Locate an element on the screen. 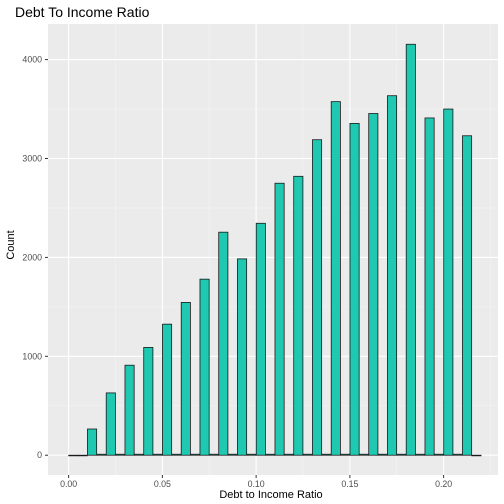  x-tick-label: 0.15 is located at coordinates (349, 484).